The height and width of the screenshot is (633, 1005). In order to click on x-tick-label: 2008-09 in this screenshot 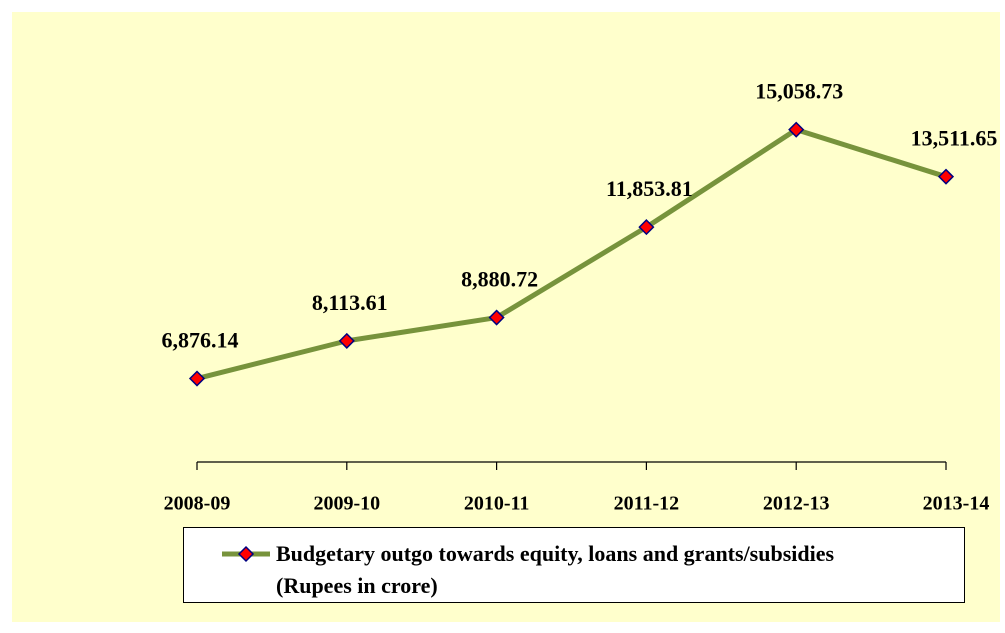, I will do `click(197, 504)`.